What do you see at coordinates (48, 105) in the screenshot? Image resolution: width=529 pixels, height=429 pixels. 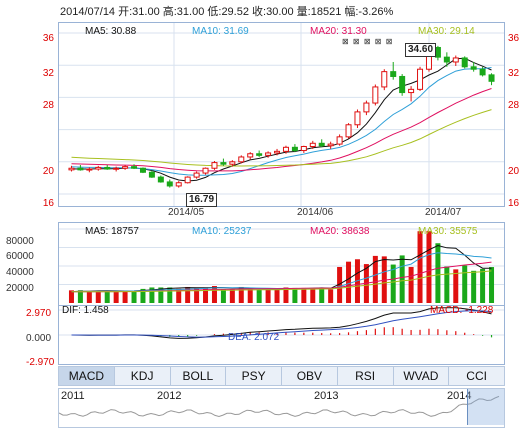 I see `price-tick-left-2: 28` at bounding box center [48, 105].